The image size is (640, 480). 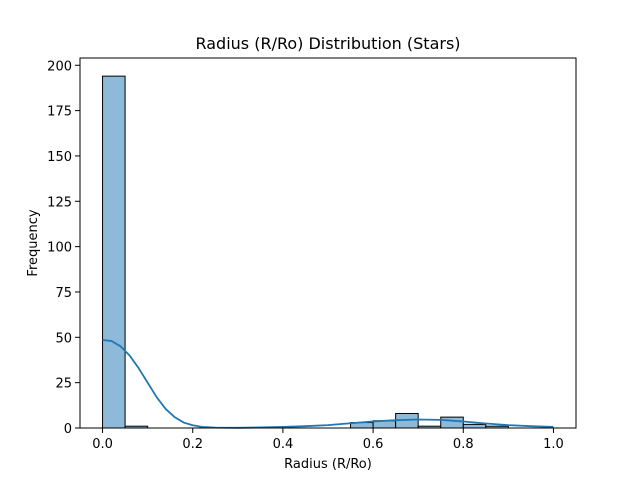 I want to click on x-tick-label: 1.0, so click(x=553, y=444).